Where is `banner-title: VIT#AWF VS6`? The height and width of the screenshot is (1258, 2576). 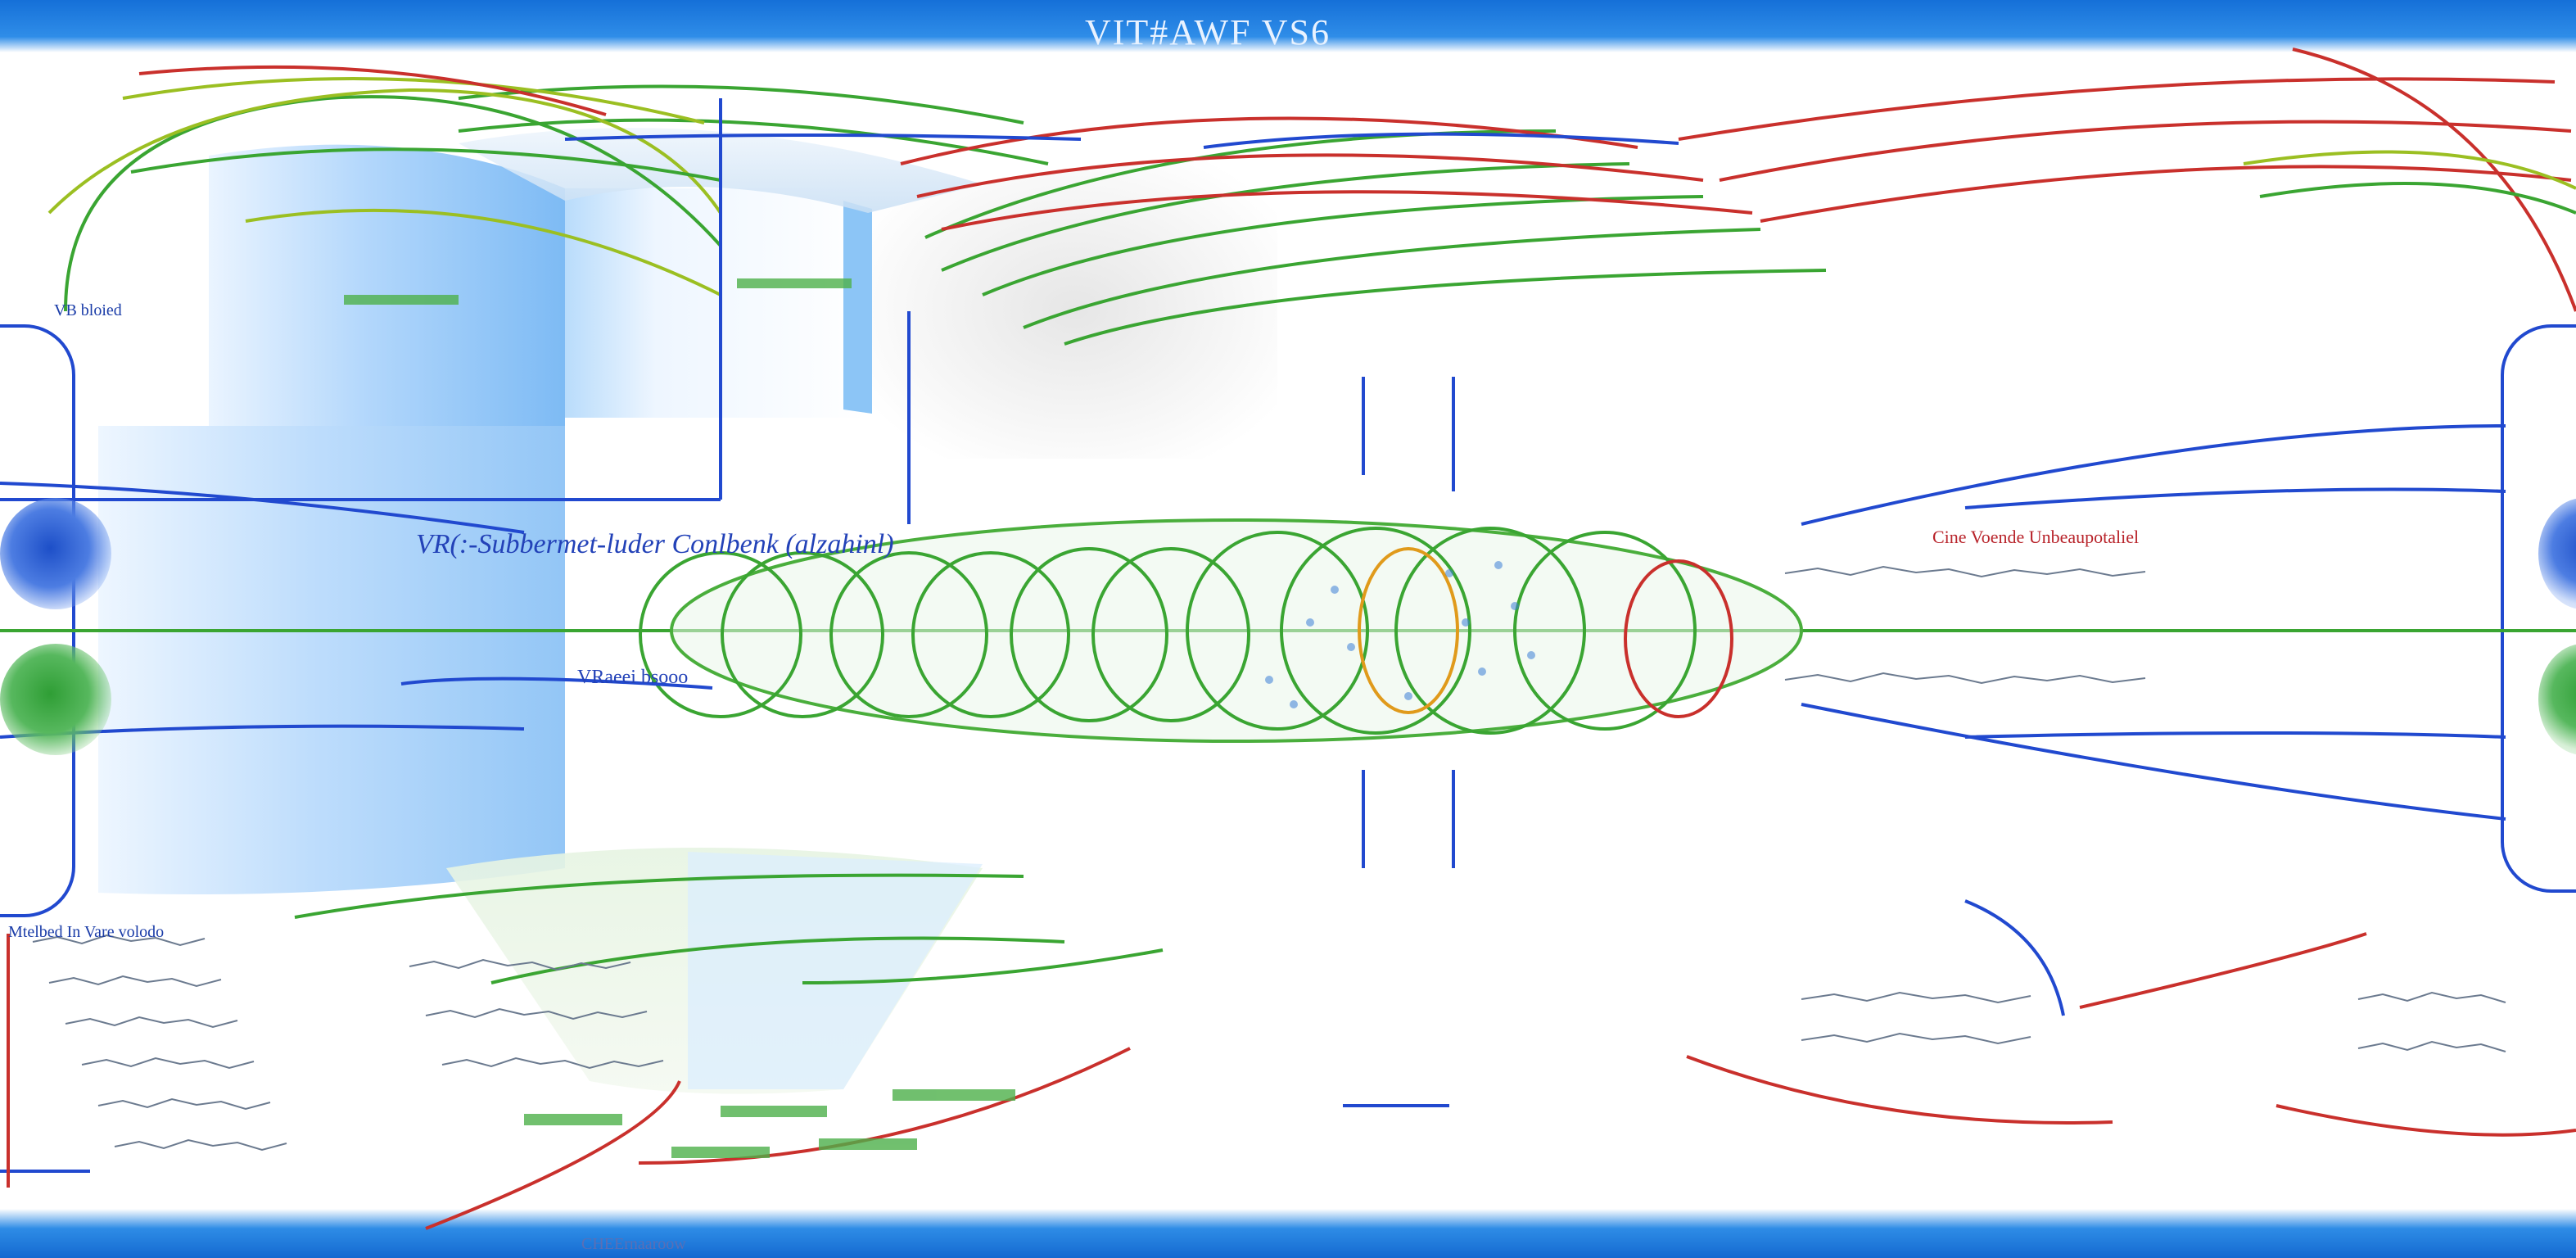
banner-title: VIT#AWF VS6 is located at coordinates (1208, 32).